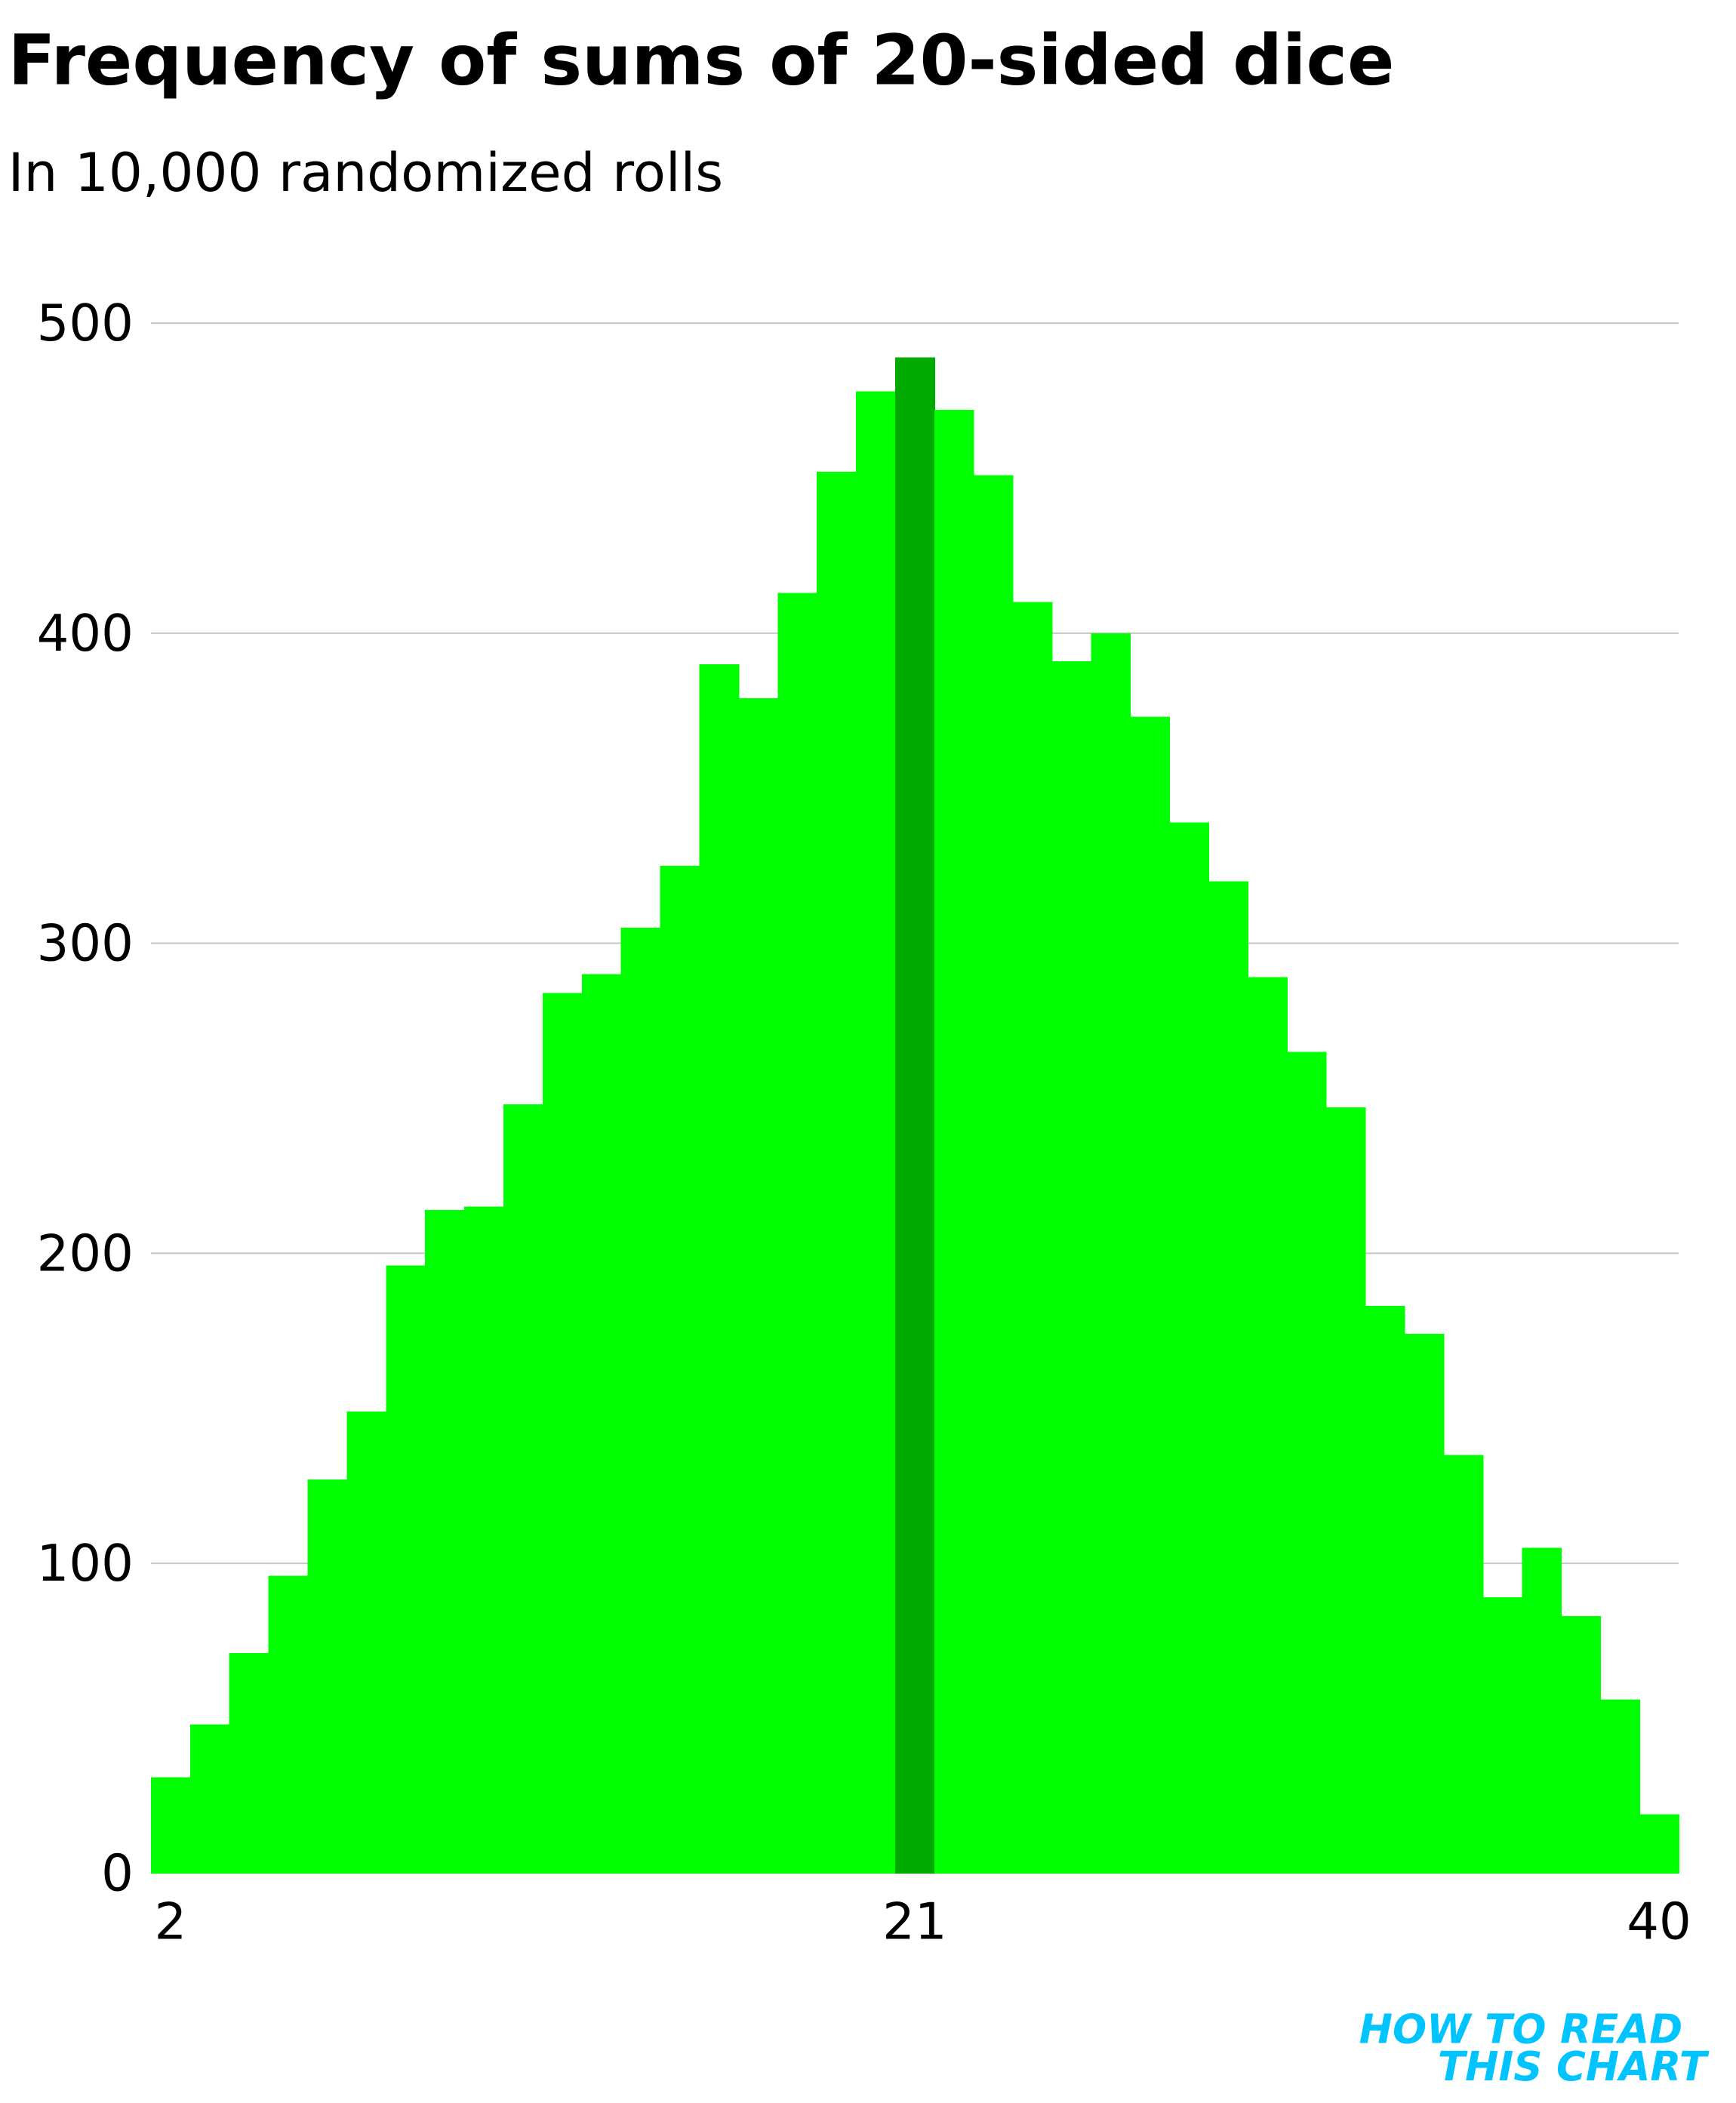 The height and width of the screenshot is (2103, 1736). Describe the element at coordinates (86, 1253) in the screenshot. I see `y-tick-label: 200` at that location.